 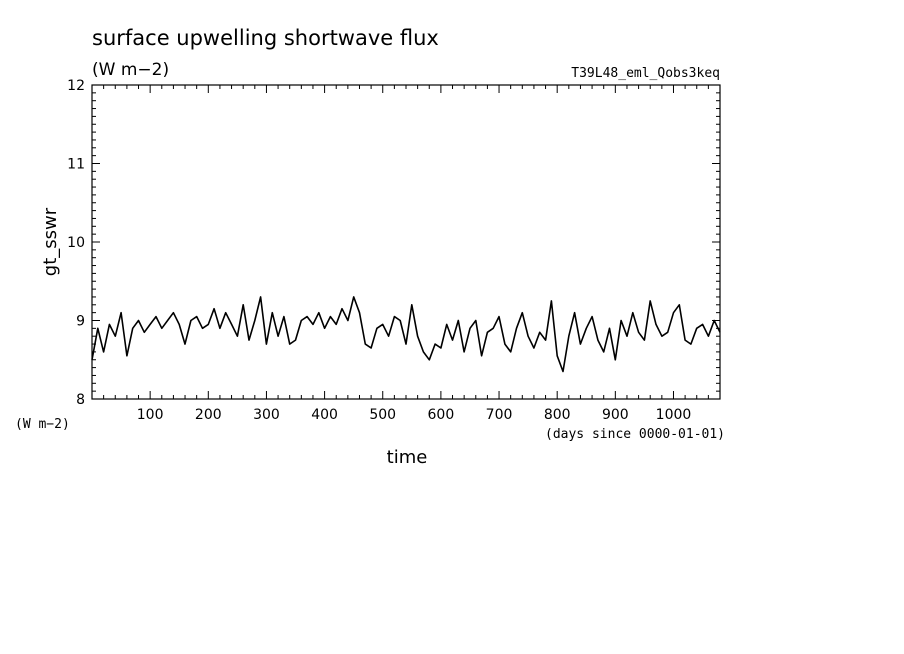 I want to click on x-tick-label: 300, so click(x=266, y=415).